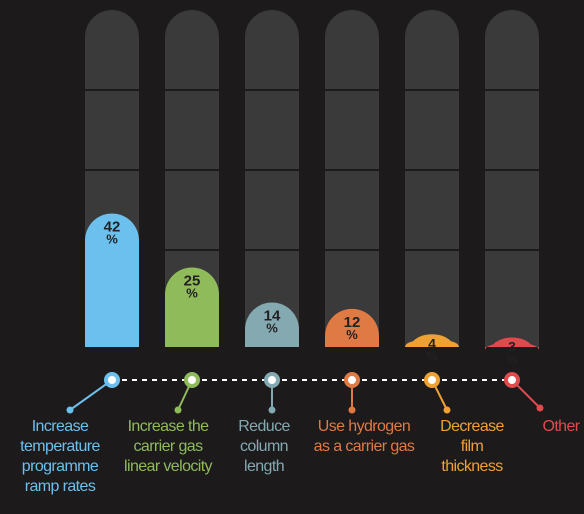  I want to click on tick-label-line: column, so click(264, 446).